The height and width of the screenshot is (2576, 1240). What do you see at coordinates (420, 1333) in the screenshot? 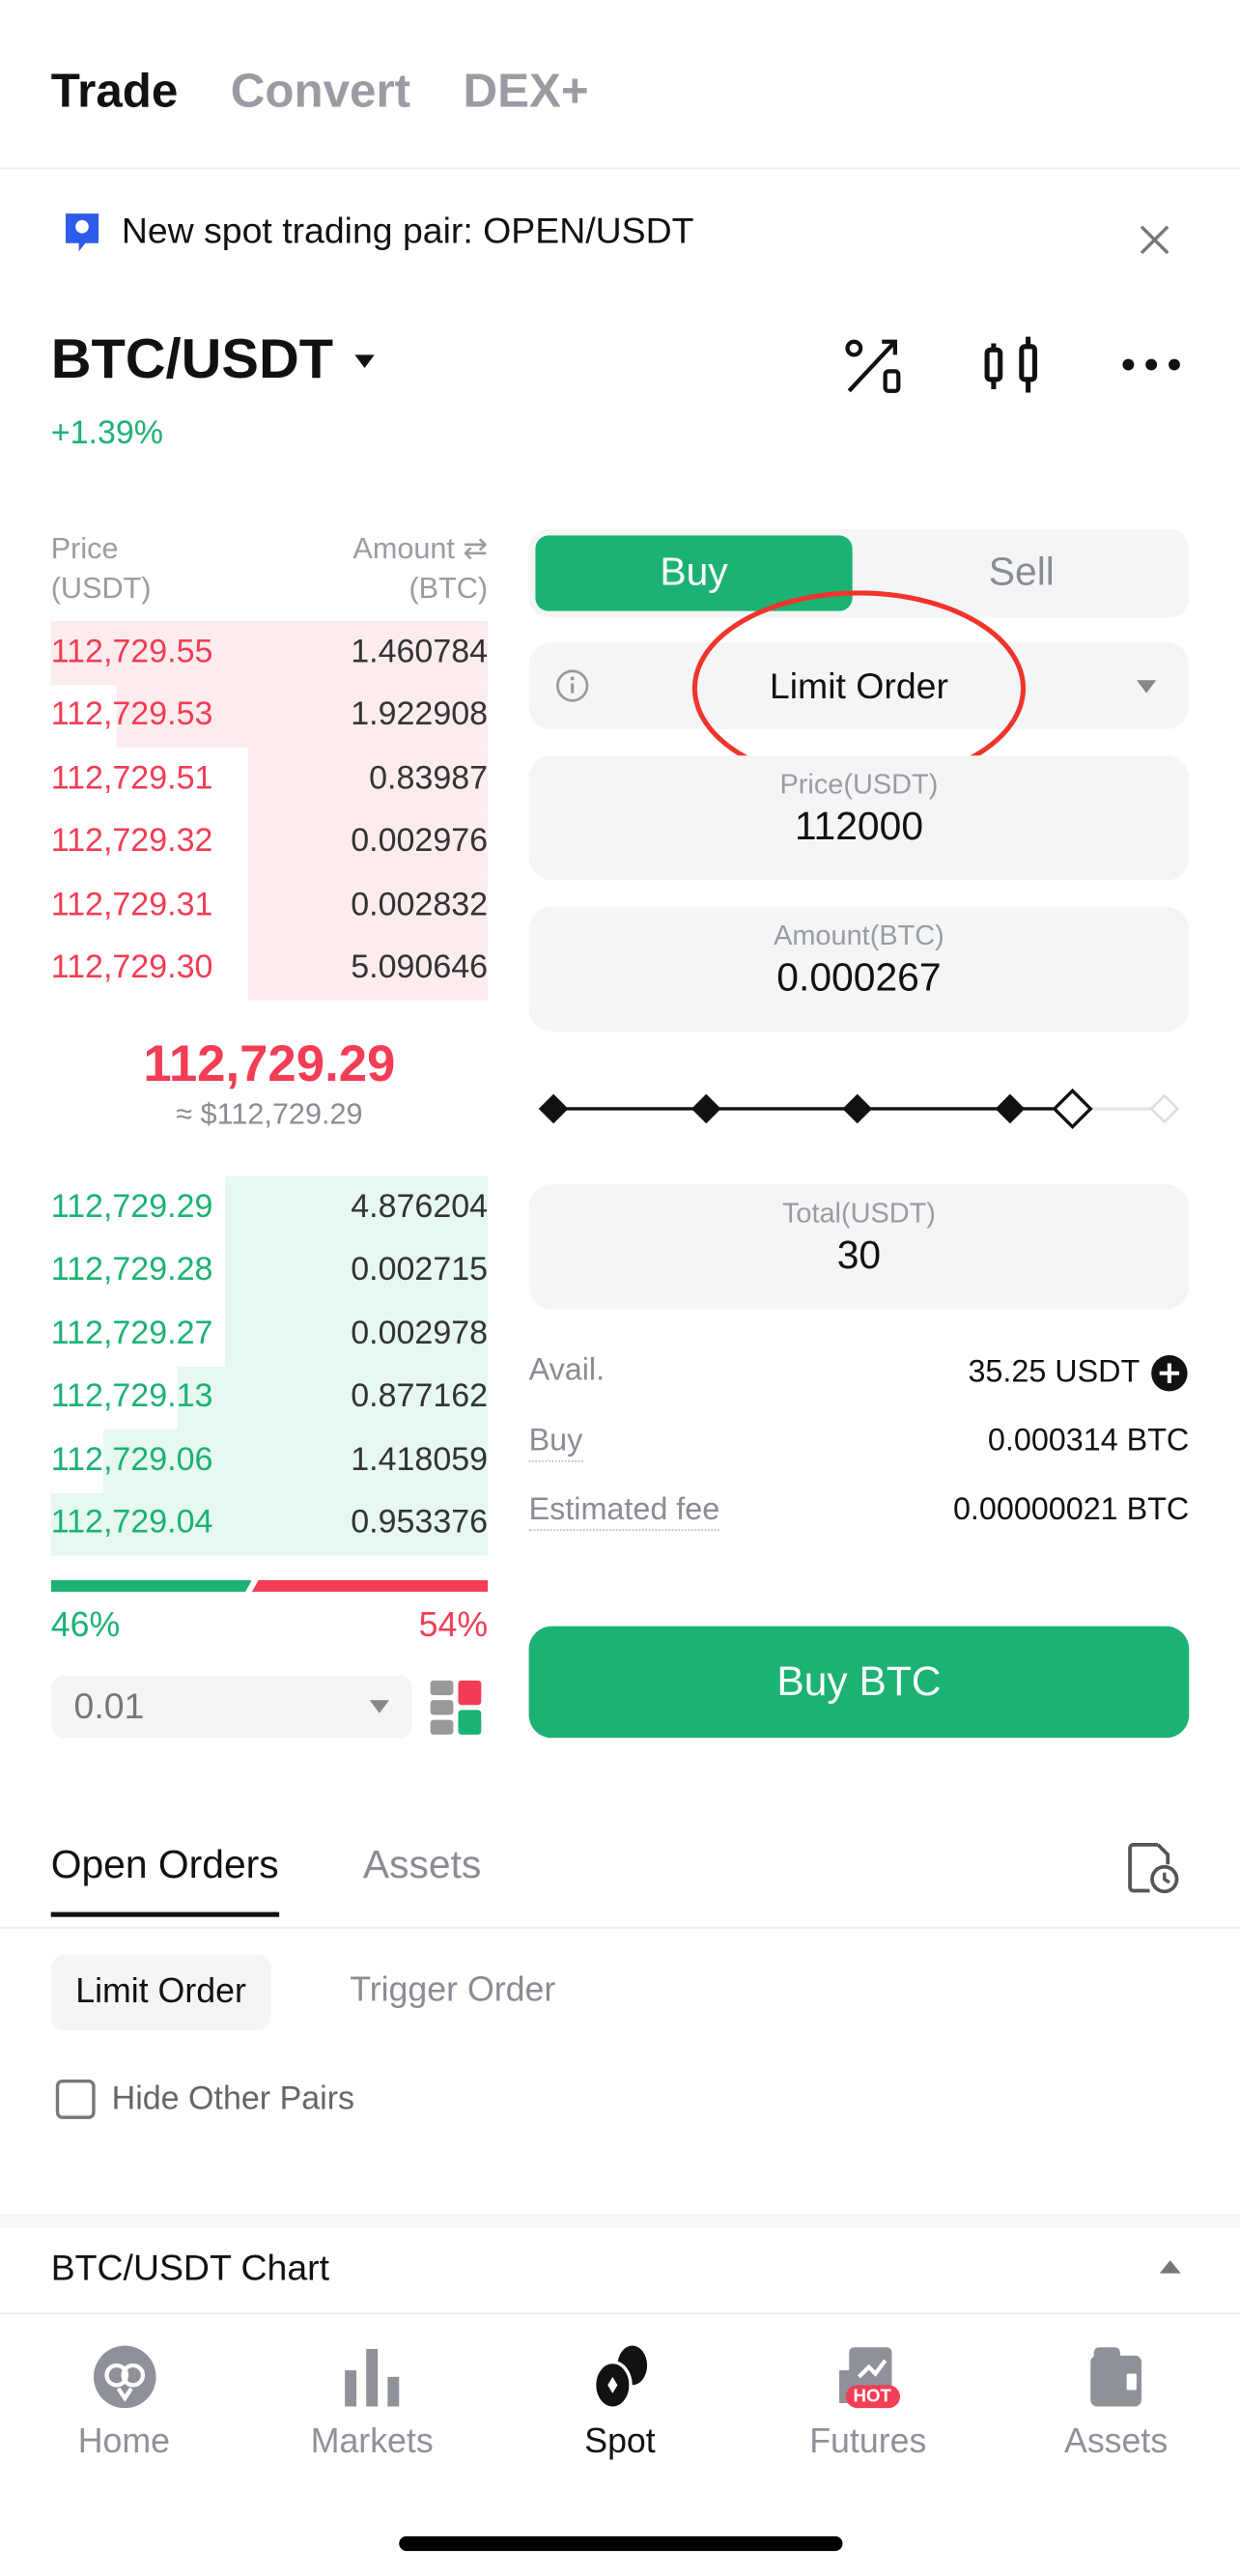
I see `bid-amount: 0.002978` at bounding box center [420, 1333].